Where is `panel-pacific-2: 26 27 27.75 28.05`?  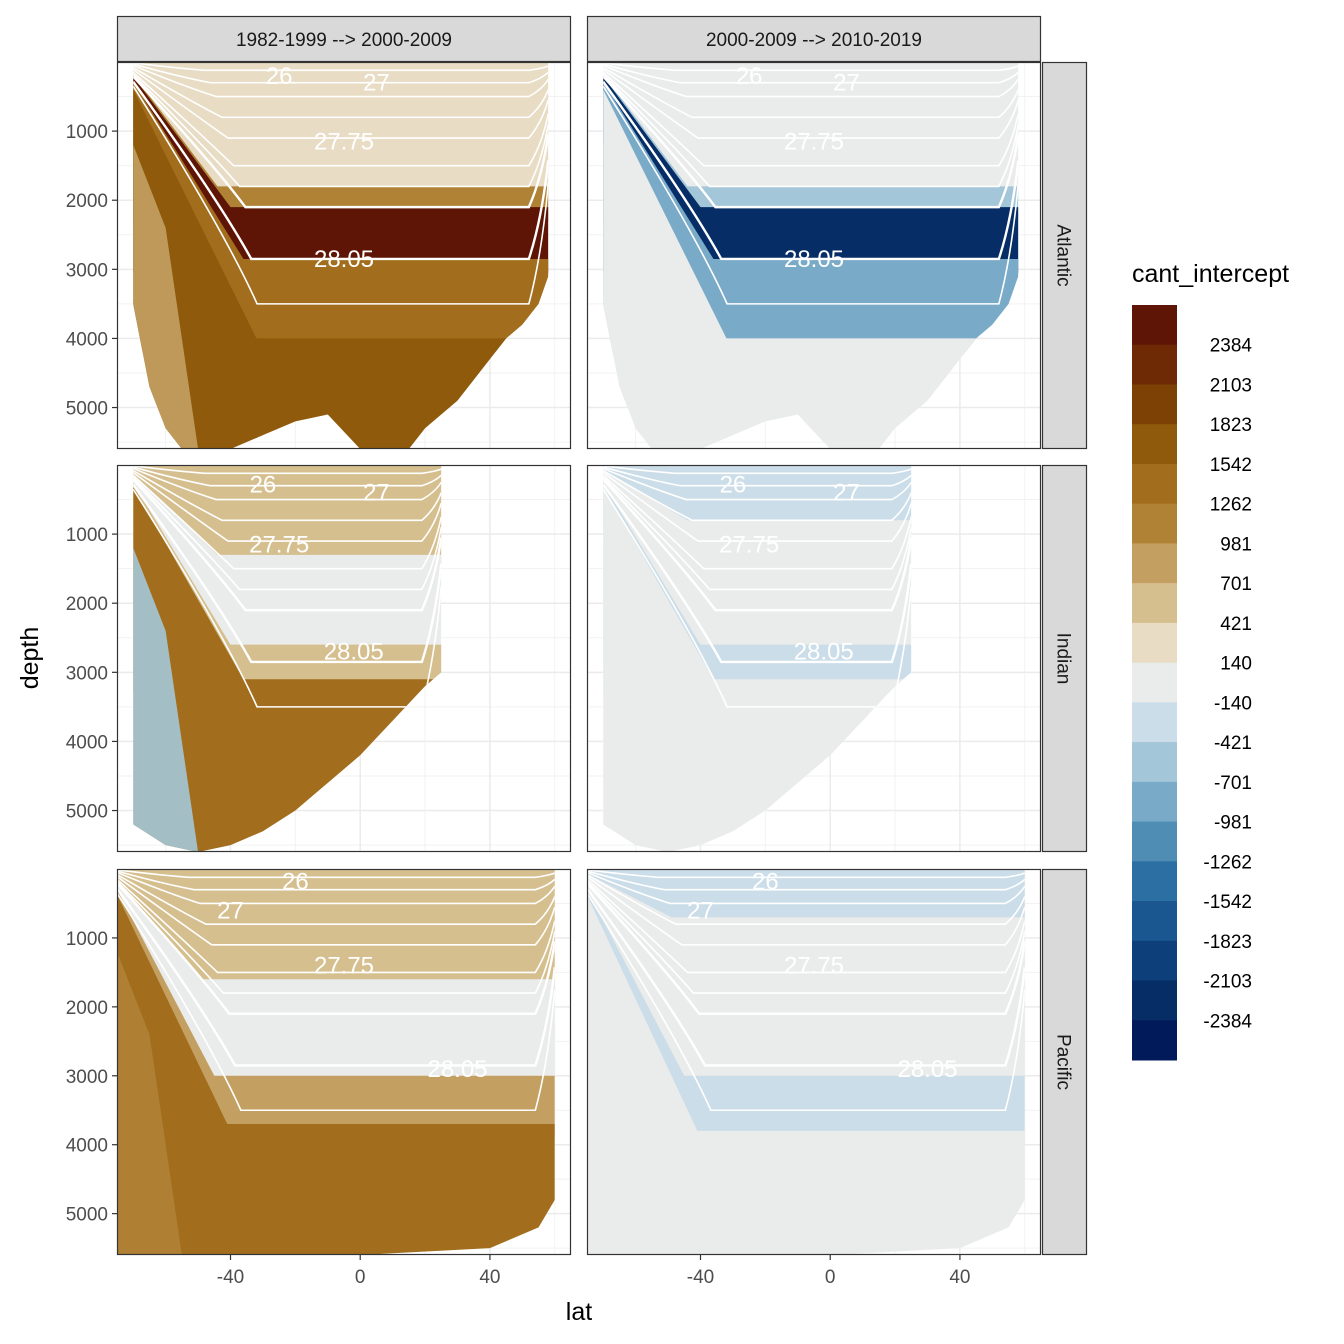
panel-pacific-2: 26 27 27.75 28.05 is located at coordinates (814, 1062).